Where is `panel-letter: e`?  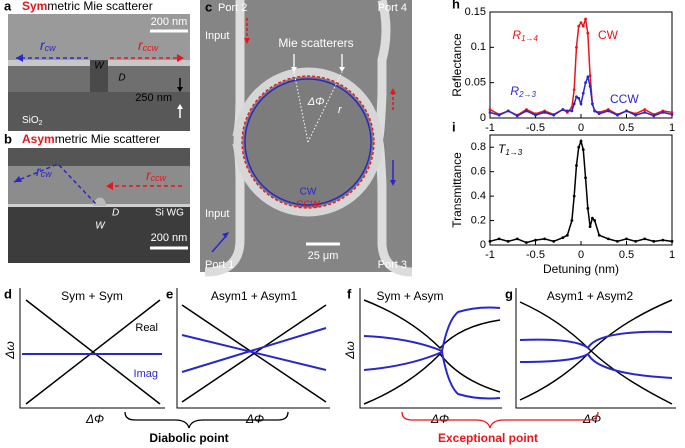
panel-letter: e is located at coordinates (169, 293).